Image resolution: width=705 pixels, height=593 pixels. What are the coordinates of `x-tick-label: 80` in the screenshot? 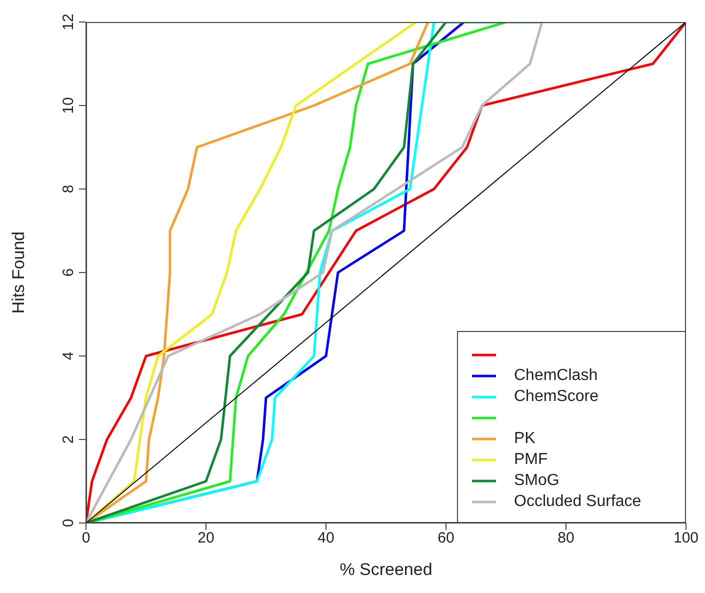 It's located at (566, 538).